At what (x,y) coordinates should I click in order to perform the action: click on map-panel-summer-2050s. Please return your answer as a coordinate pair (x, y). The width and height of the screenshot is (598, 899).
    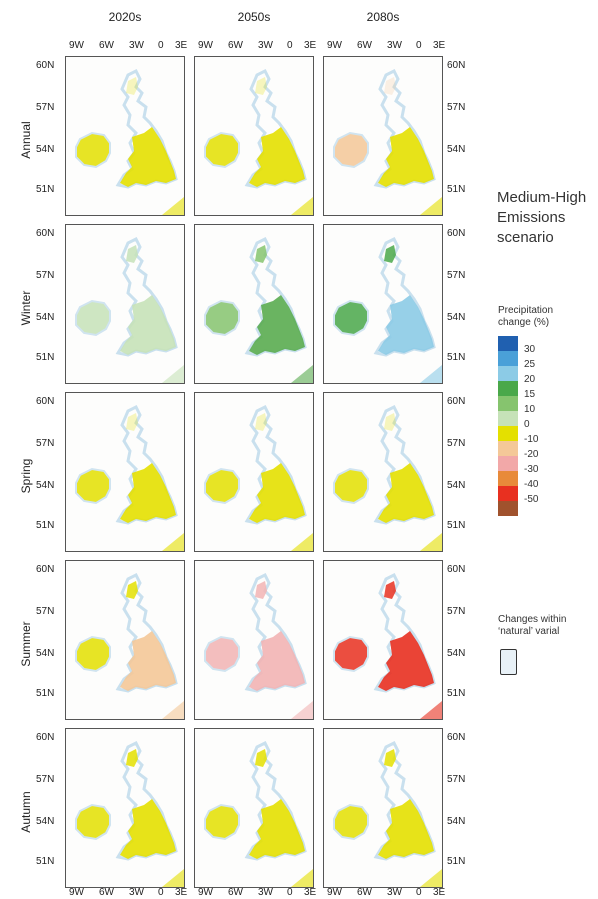
    Looking at the image, I should click on (254, 640).